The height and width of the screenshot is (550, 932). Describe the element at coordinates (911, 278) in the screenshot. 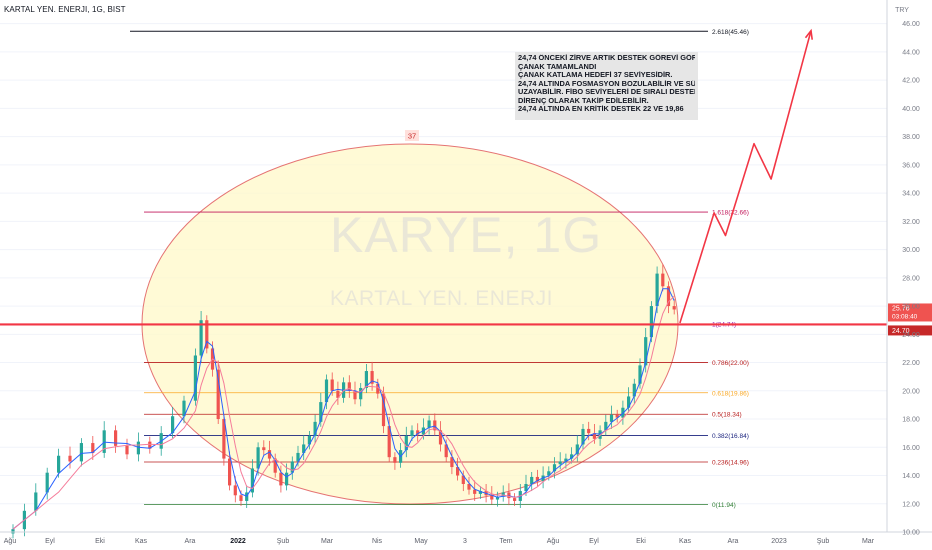

I see `y-tick-label: 28.00` at that location.